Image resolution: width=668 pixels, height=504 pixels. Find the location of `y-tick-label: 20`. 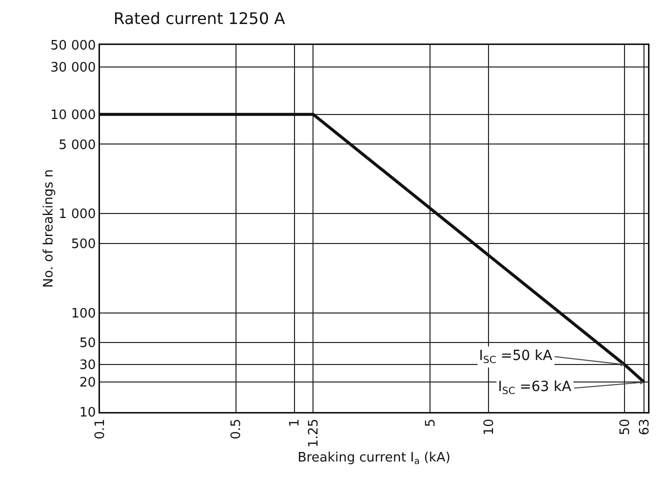

y-tick-label: 20 is located at coordinates (87, 383).